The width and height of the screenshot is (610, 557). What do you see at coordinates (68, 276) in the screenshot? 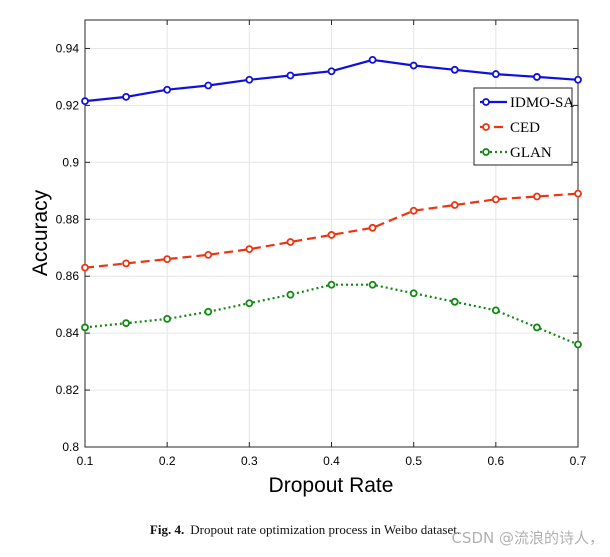
I see `y-tick-label: 0.86` at bounding box center [68, 276].